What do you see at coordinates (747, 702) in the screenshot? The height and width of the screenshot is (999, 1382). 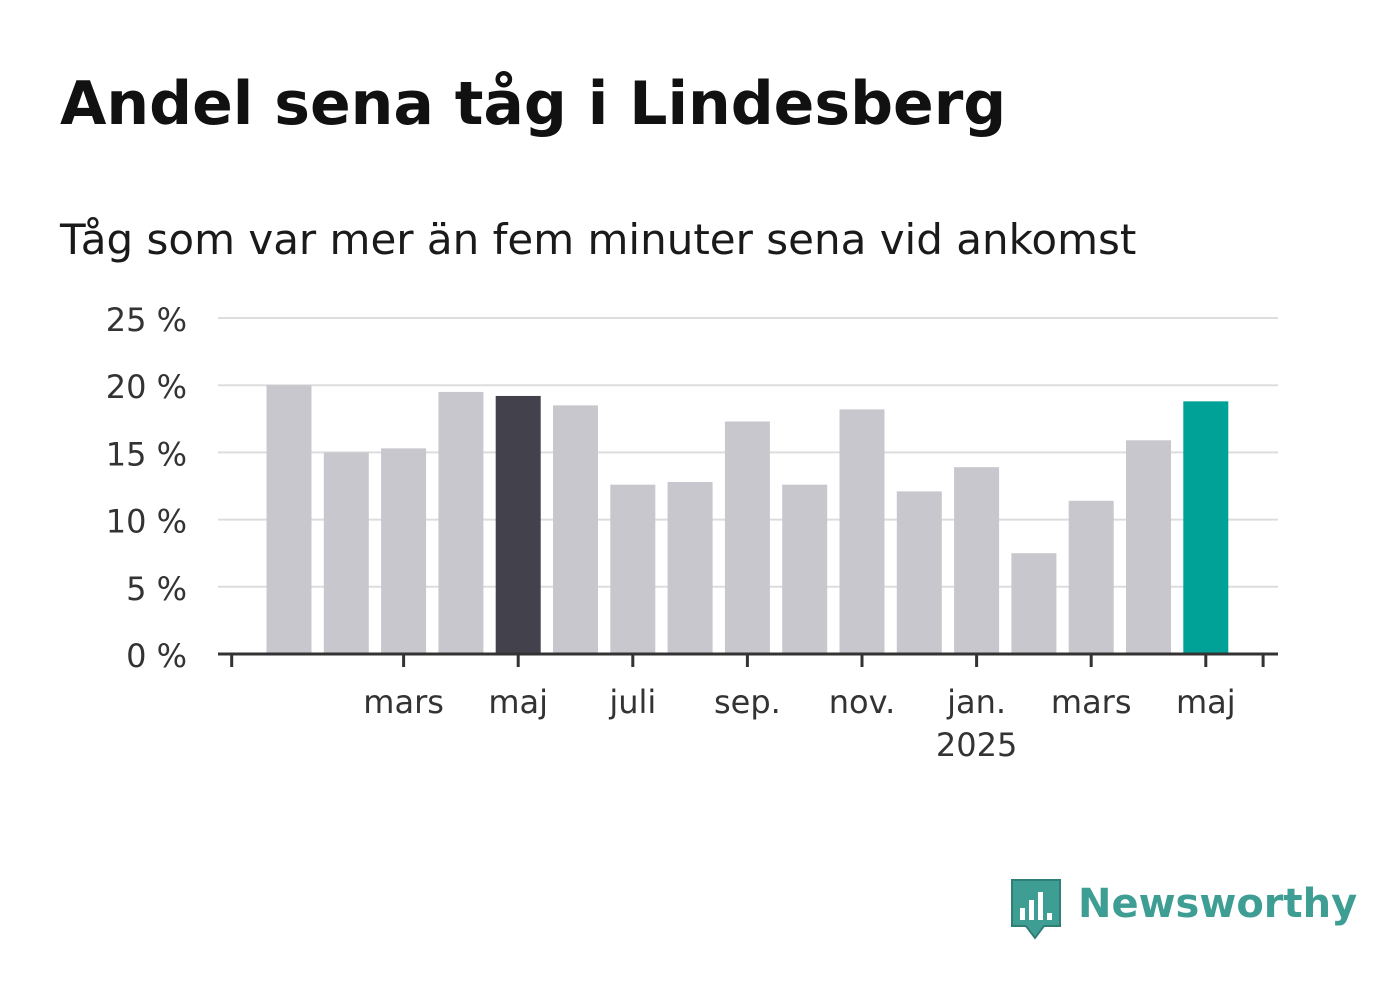 I see `x-tick-label: sep.` at bounding box center [747, 702].